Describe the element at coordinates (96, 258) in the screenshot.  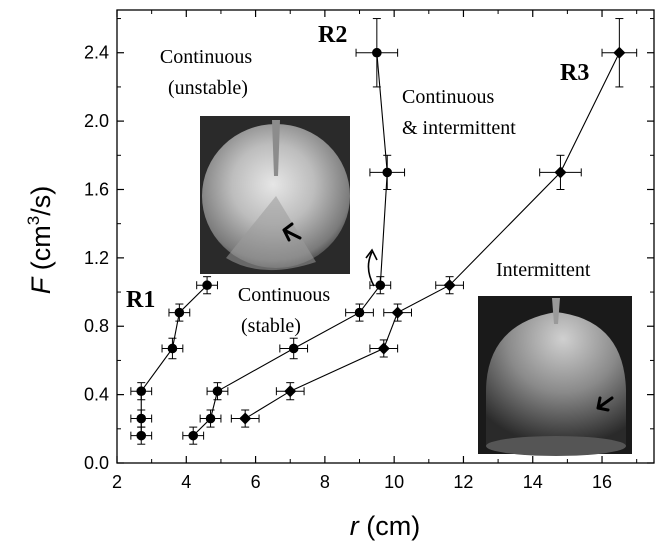
I see `y-tick-label: 1.2` at that location.